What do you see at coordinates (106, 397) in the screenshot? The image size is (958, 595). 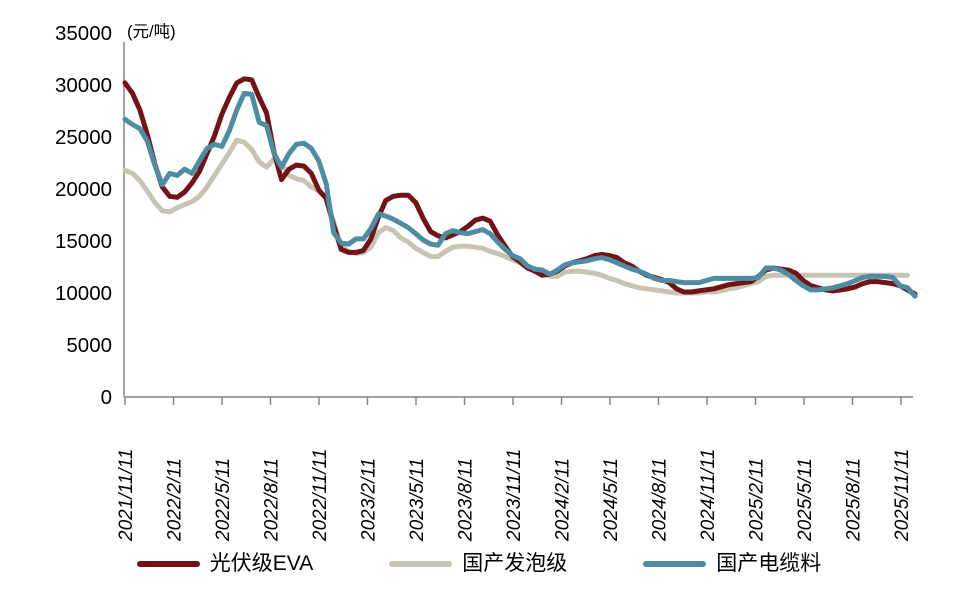 I see `y-tick-label: 0` at bounding box center [106, 397].